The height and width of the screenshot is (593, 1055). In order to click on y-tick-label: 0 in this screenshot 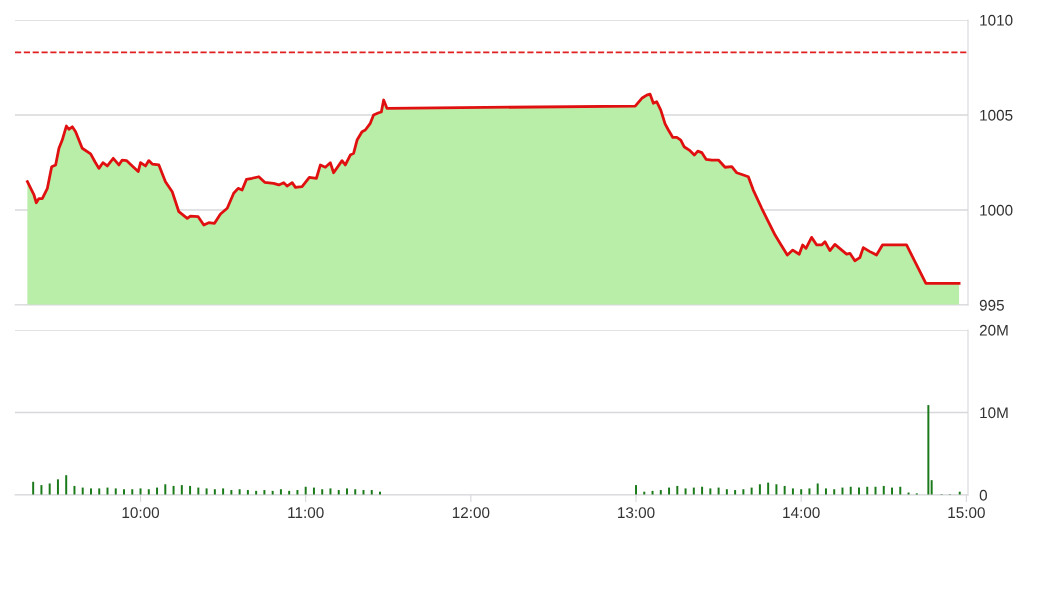, I will do `click(983, 495)`.